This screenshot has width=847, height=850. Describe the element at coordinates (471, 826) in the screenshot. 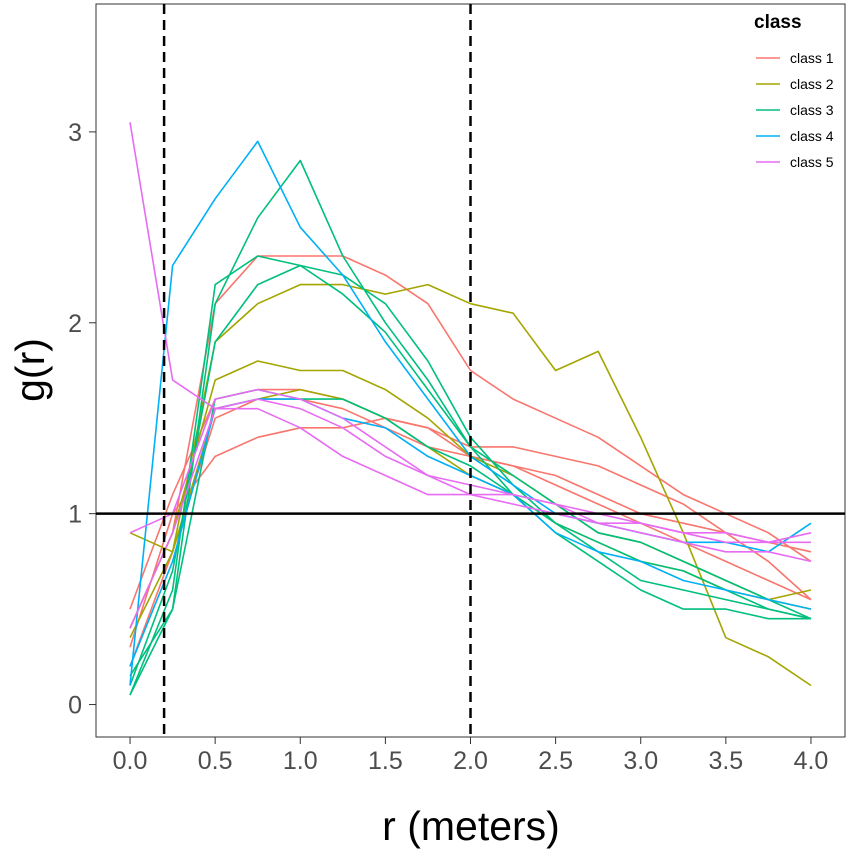

I see `x-axis-title: r (meters)` at that location.